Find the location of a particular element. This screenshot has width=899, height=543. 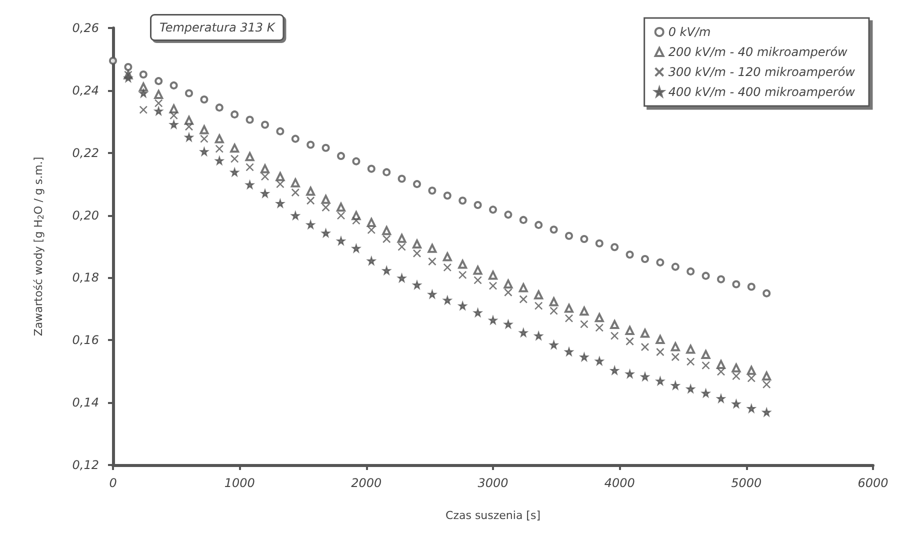

y-tick-label: 0,12 is located at coordinates (85, 465).